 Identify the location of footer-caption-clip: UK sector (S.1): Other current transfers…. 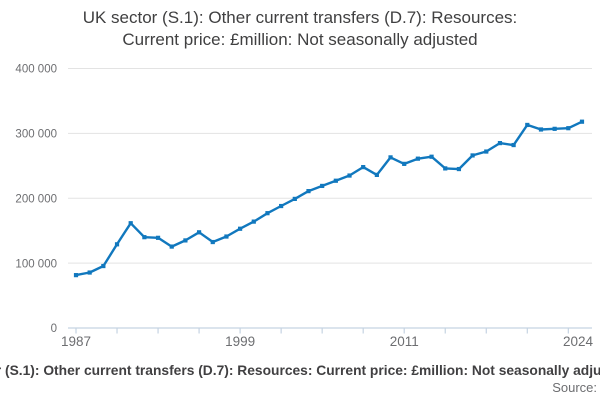
(300, 371).